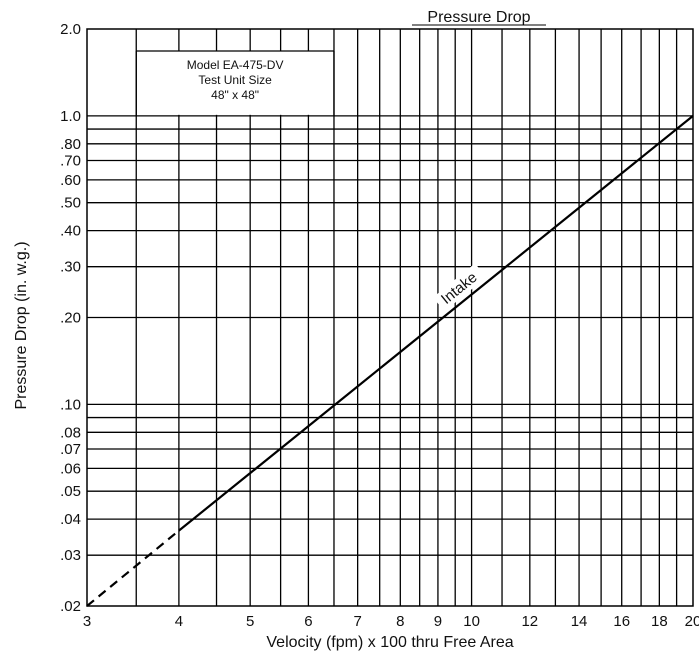  Describe the element at coordinates (70, 144) in the screenshot. I see `y-tick-label: .80` at that location.